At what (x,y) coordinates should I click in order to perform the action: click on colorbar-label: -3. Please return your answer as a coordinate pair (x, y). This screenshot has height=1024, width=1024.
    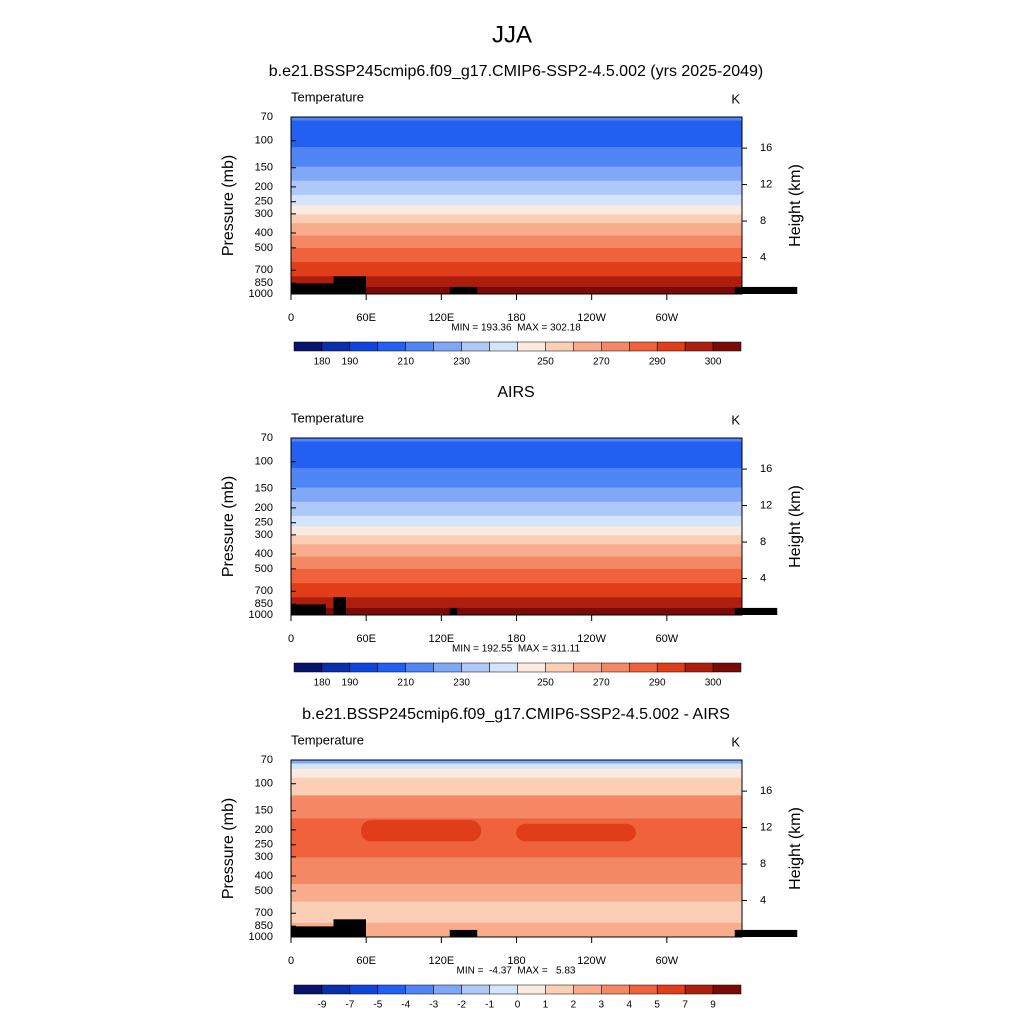
    Looking at the image, I should click on (433, 1005).